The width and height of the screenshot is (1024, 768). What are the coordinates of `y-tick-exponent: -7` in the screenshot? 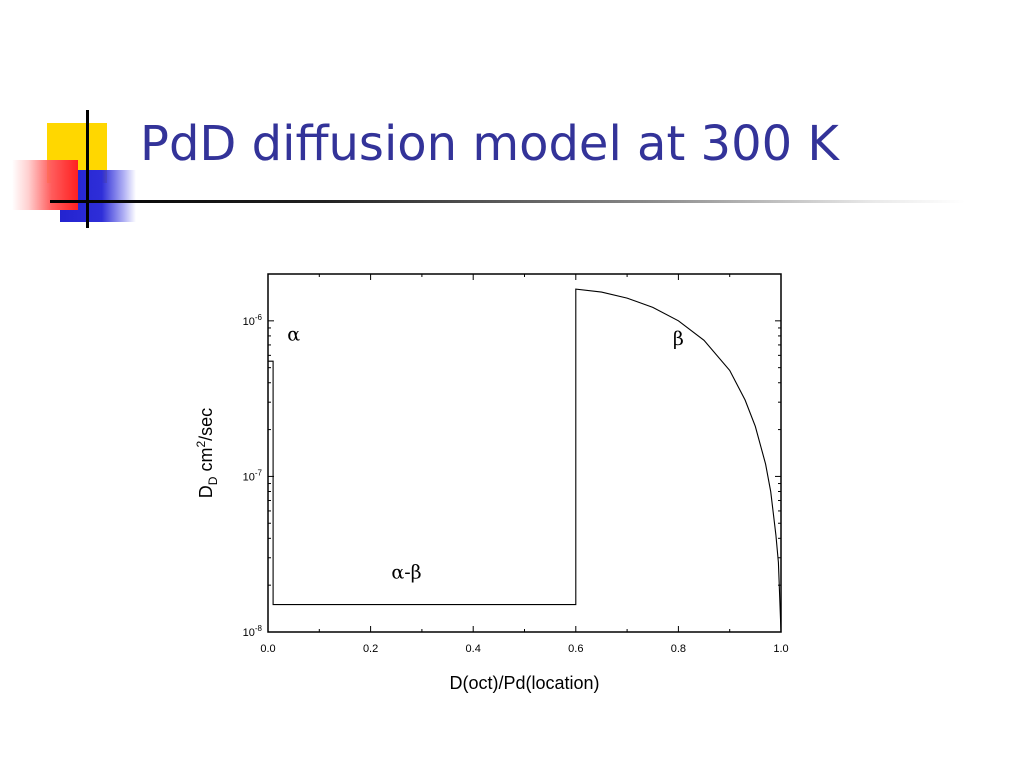 It's located at (259, 472).